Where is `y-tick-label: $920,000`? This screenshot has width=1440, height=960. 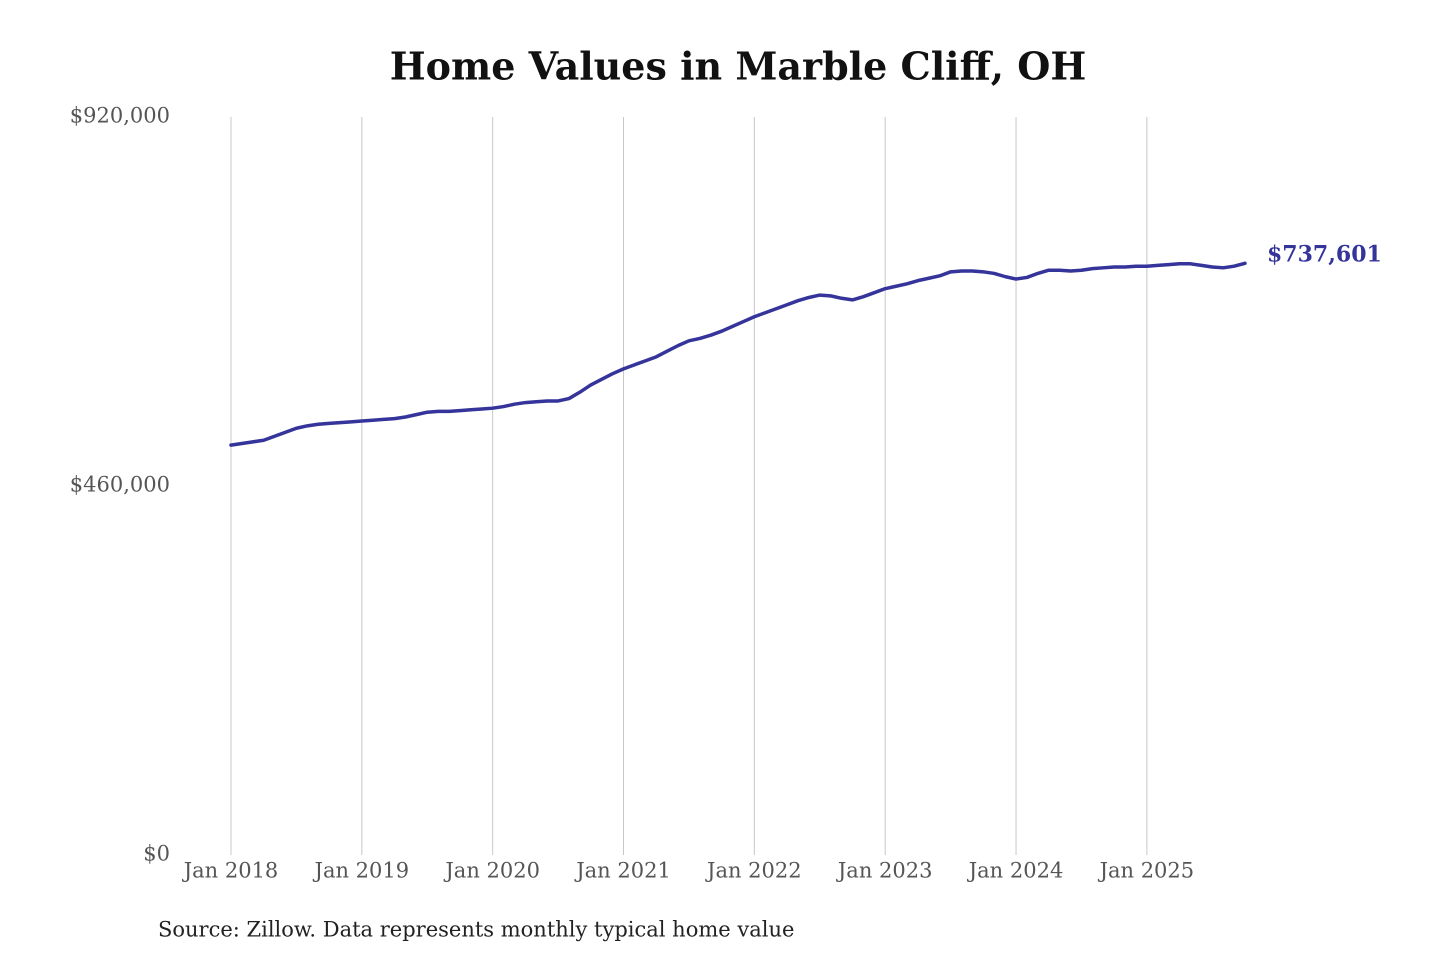
y-tick-label: $920,000 is located at coordinates (120, 116).